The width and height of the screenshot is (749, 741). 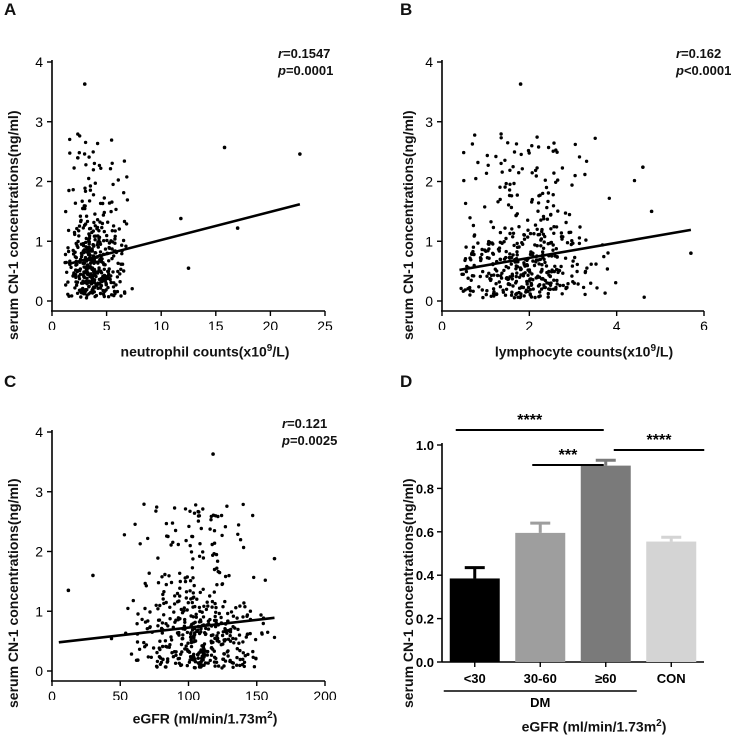 I want to click on stat-p-a: =0.0001, so click(x=309, y=70).